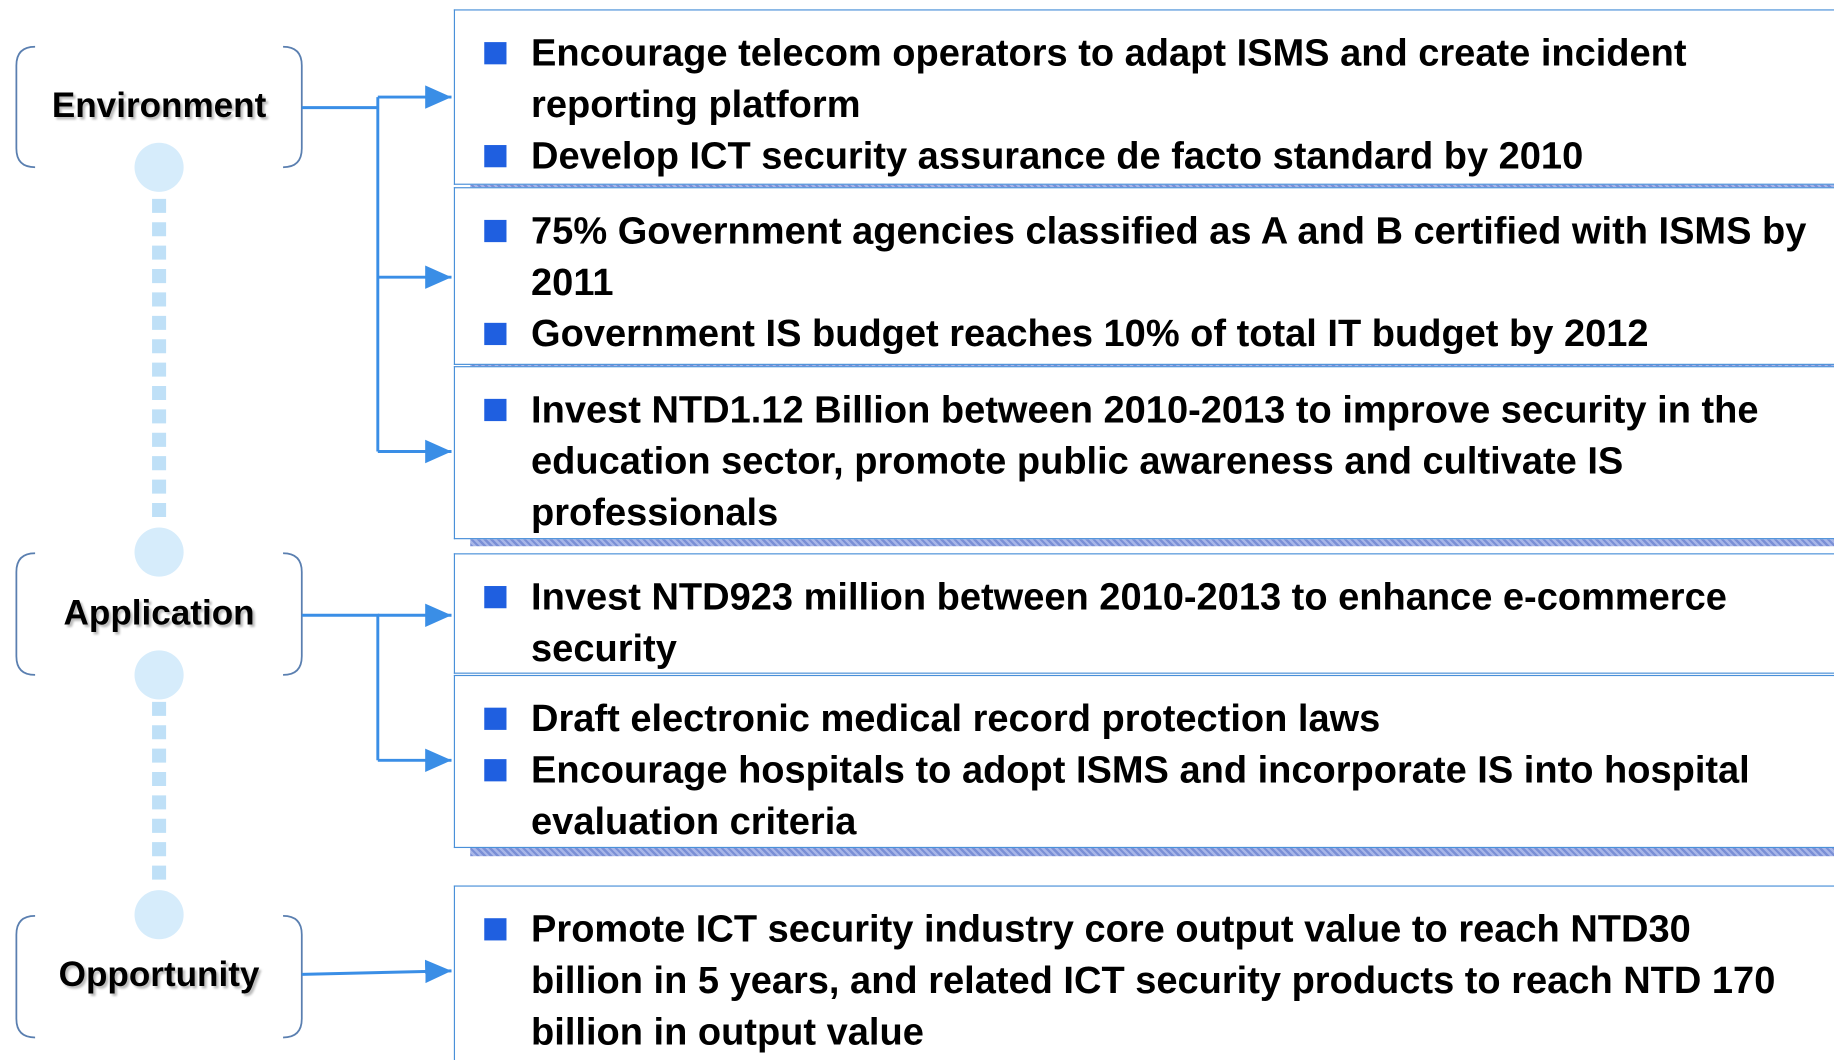  I want to click on brackets, so click(159, 542).